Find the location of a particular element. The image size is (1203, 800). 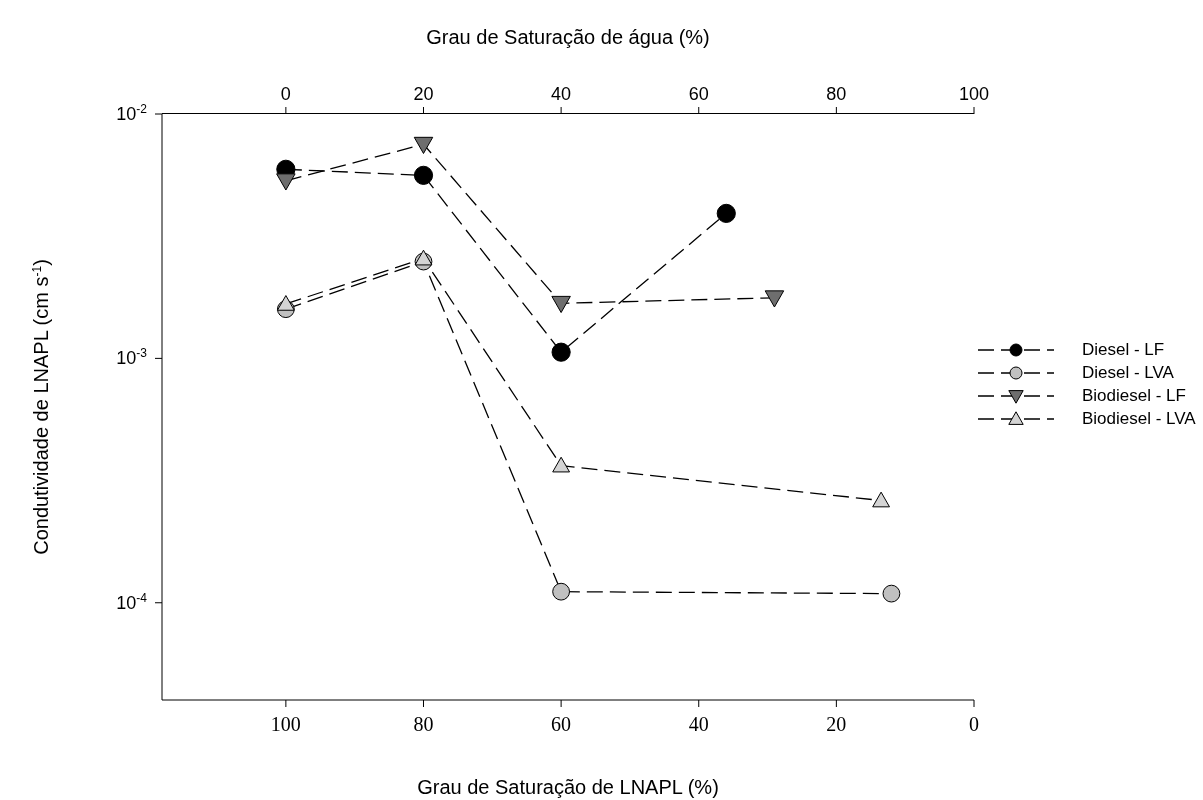

legend-label: Diesel - LVA is located at coordinates (1128, 373).